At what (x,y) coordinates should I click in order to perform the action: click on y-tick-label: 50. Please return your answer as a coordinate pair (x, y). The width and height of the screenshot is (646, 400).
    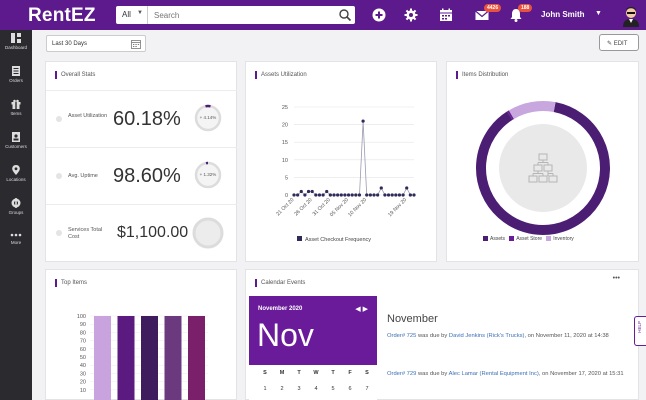
    Looking at the image, I should click on (83, 358).